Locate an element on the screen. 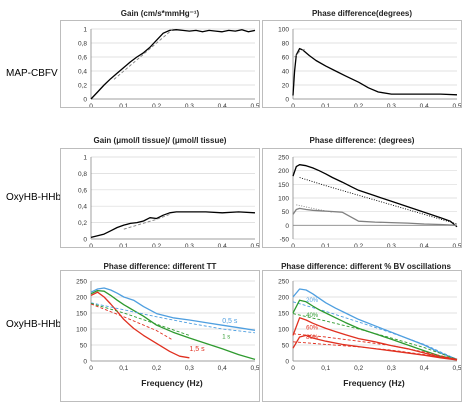  row-label-map-cbfv: MAP-CBFV is located at coordinates (32, 73).